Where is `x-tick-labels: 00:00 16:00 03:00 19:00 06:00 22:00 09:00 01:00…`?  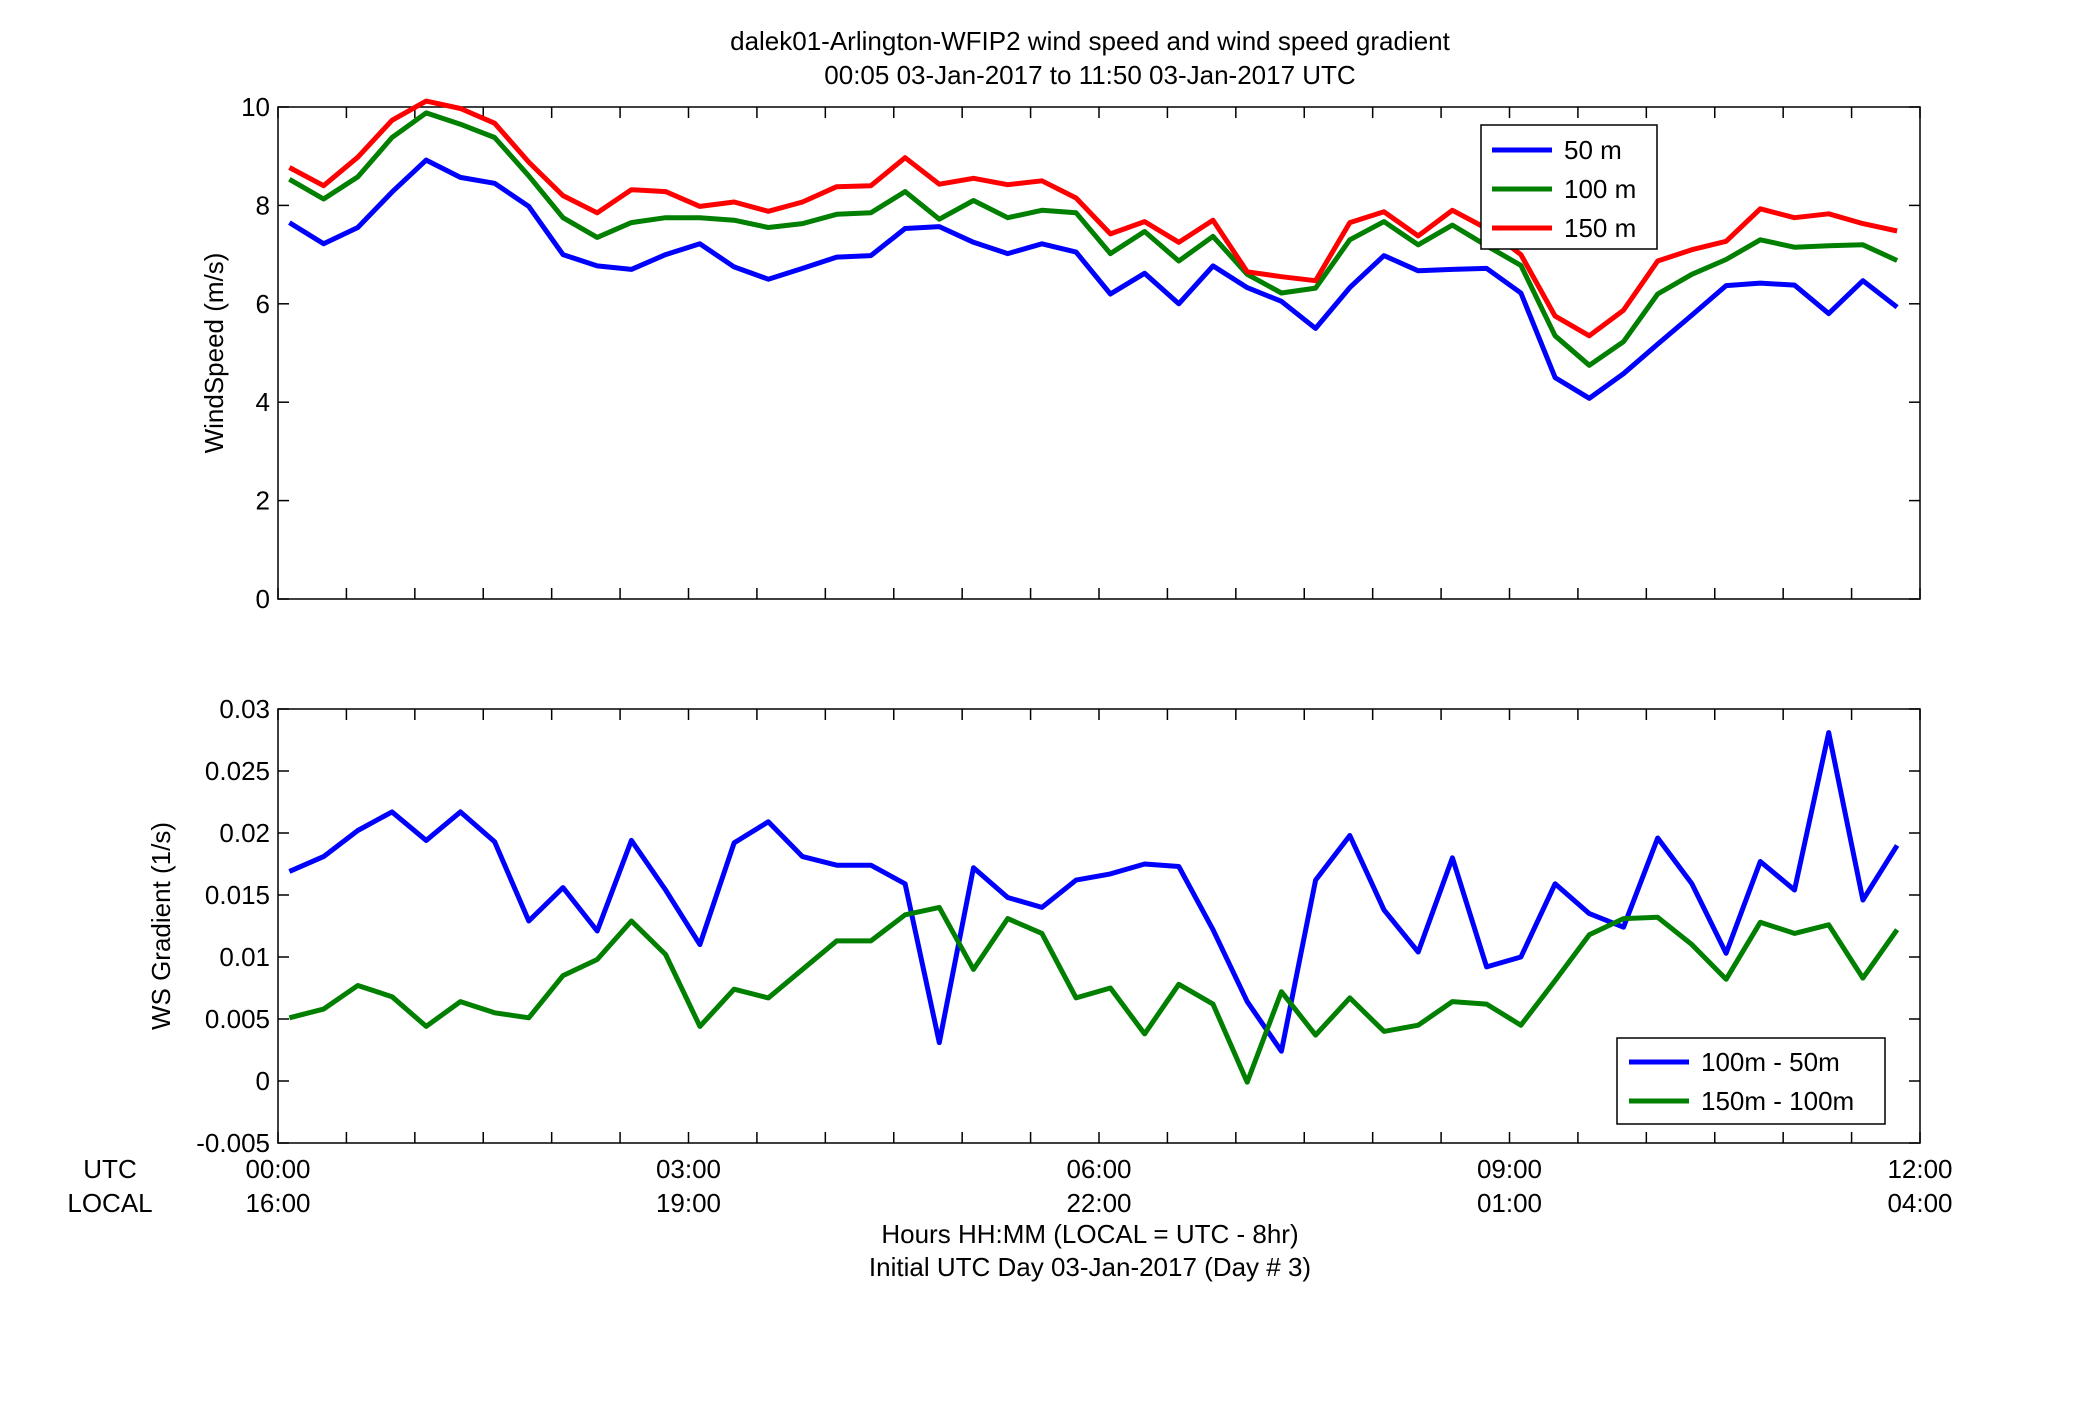 x-tick-labels: 00:00 16:00 03:00 19:00 06:00 22:00 09:00 01:00… is located at coordinates (1098, 1186).